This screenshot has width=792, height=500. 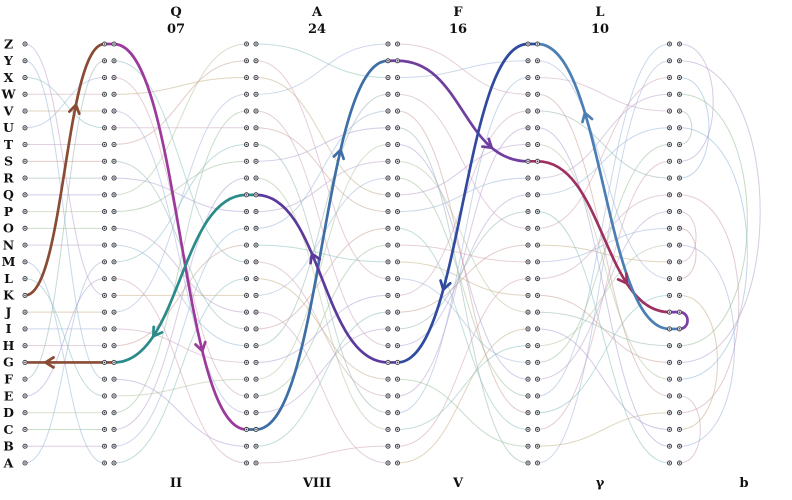 I want to click on key-label-K: K, so click(x=9, y=295).